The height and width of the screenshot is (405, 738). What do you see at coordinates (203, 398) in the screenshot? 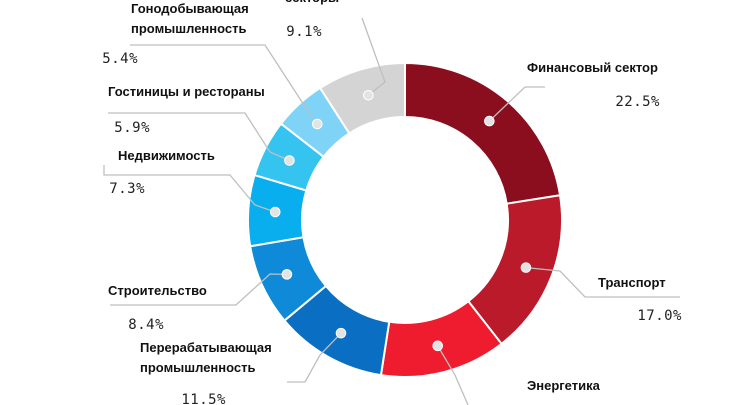
I see `slice-value-4: 11.5%` at bounding box center [203, 398].